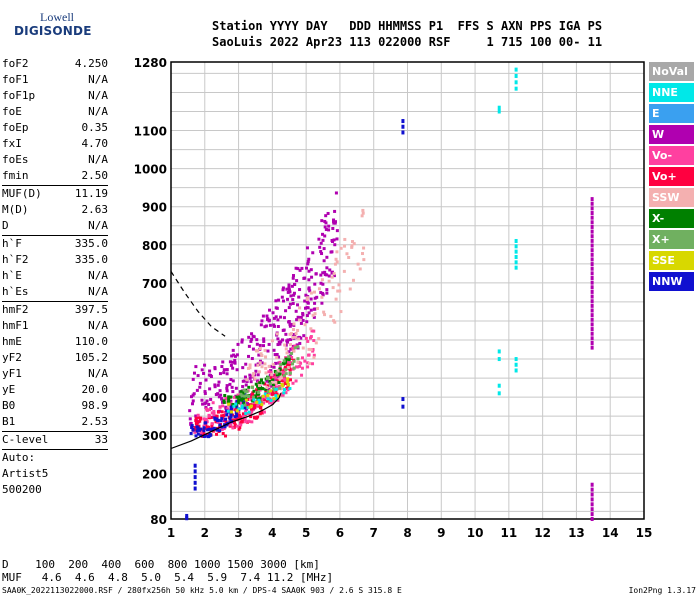 The image size is (700, 600). Describe the element at coordinates (610, 533) in the screenshot. I see `x-tick-label: 14` at that location.